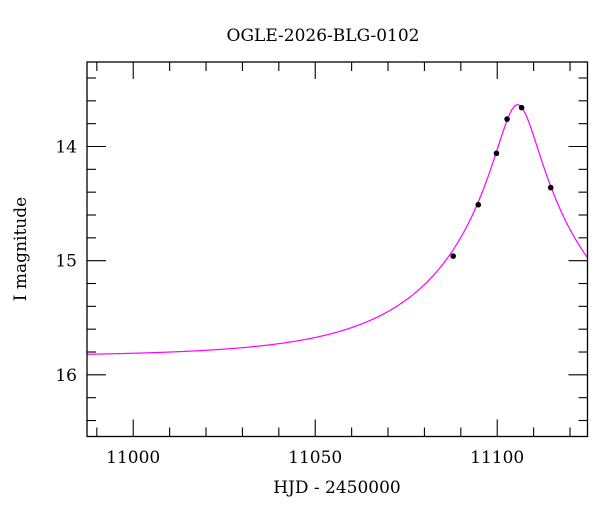 The height and width of the screenshot is (512, 600). Describe the element at coordinates (323, 36) in the screenshot. I see `chart-title: OGLE-2026-BLG-0102` at that location.